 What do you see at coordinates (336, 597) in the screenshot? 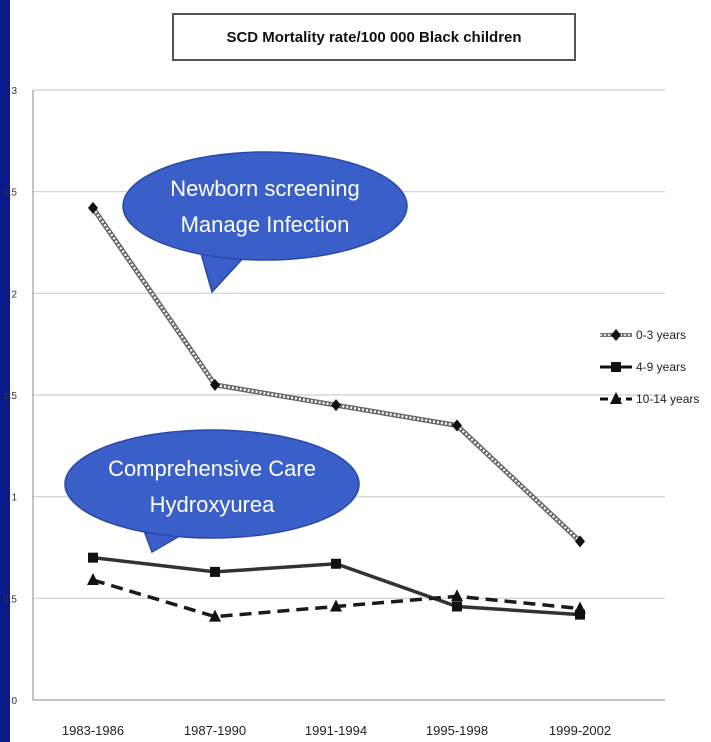
I see `series-10-14-years` at bounding box center [336, 597].